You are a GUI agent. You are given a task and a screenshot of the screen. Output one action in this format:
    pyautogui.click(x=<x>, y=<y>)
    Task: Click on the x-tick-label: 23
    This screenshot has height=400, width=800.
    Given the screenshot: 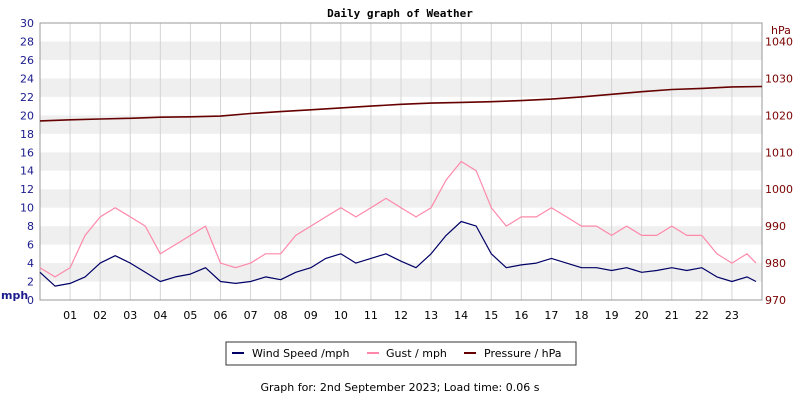 What is the action you would take?
    pyautogui.click(x=732, y=315)
    